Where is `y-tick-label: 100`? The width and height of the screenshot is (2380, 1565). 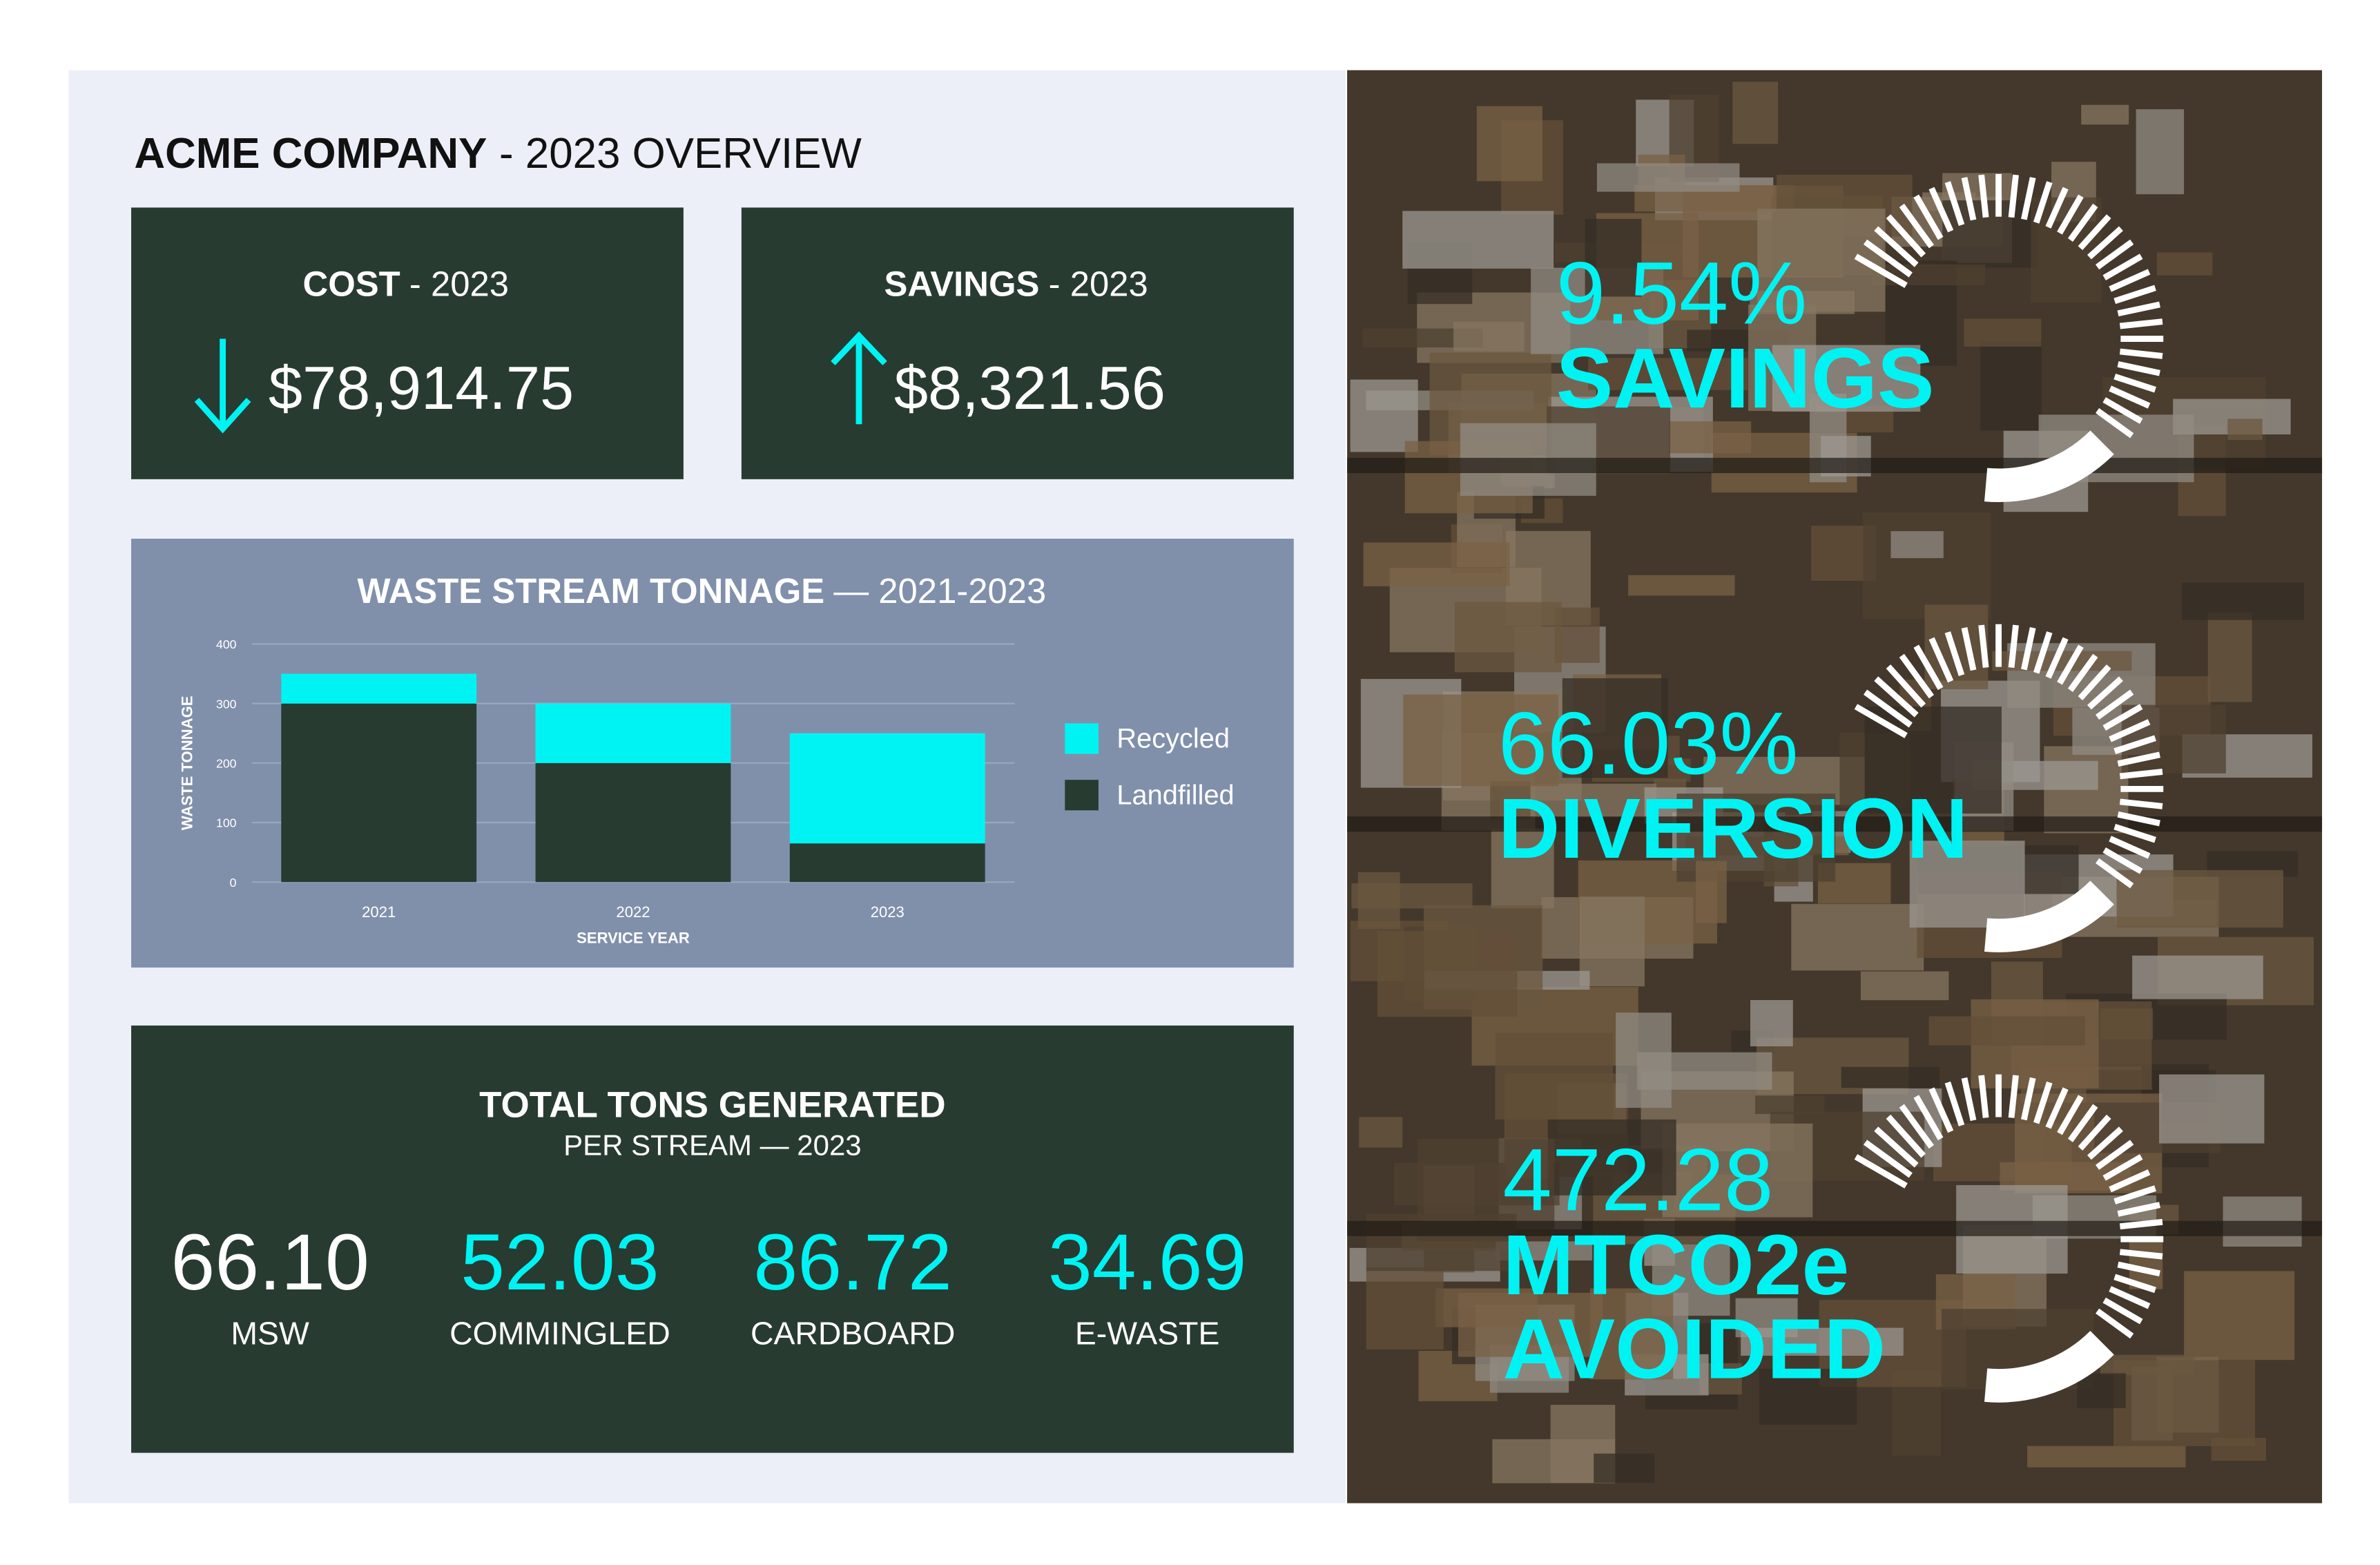 y-tick-label: 100 is located at coordinates (226, 823).